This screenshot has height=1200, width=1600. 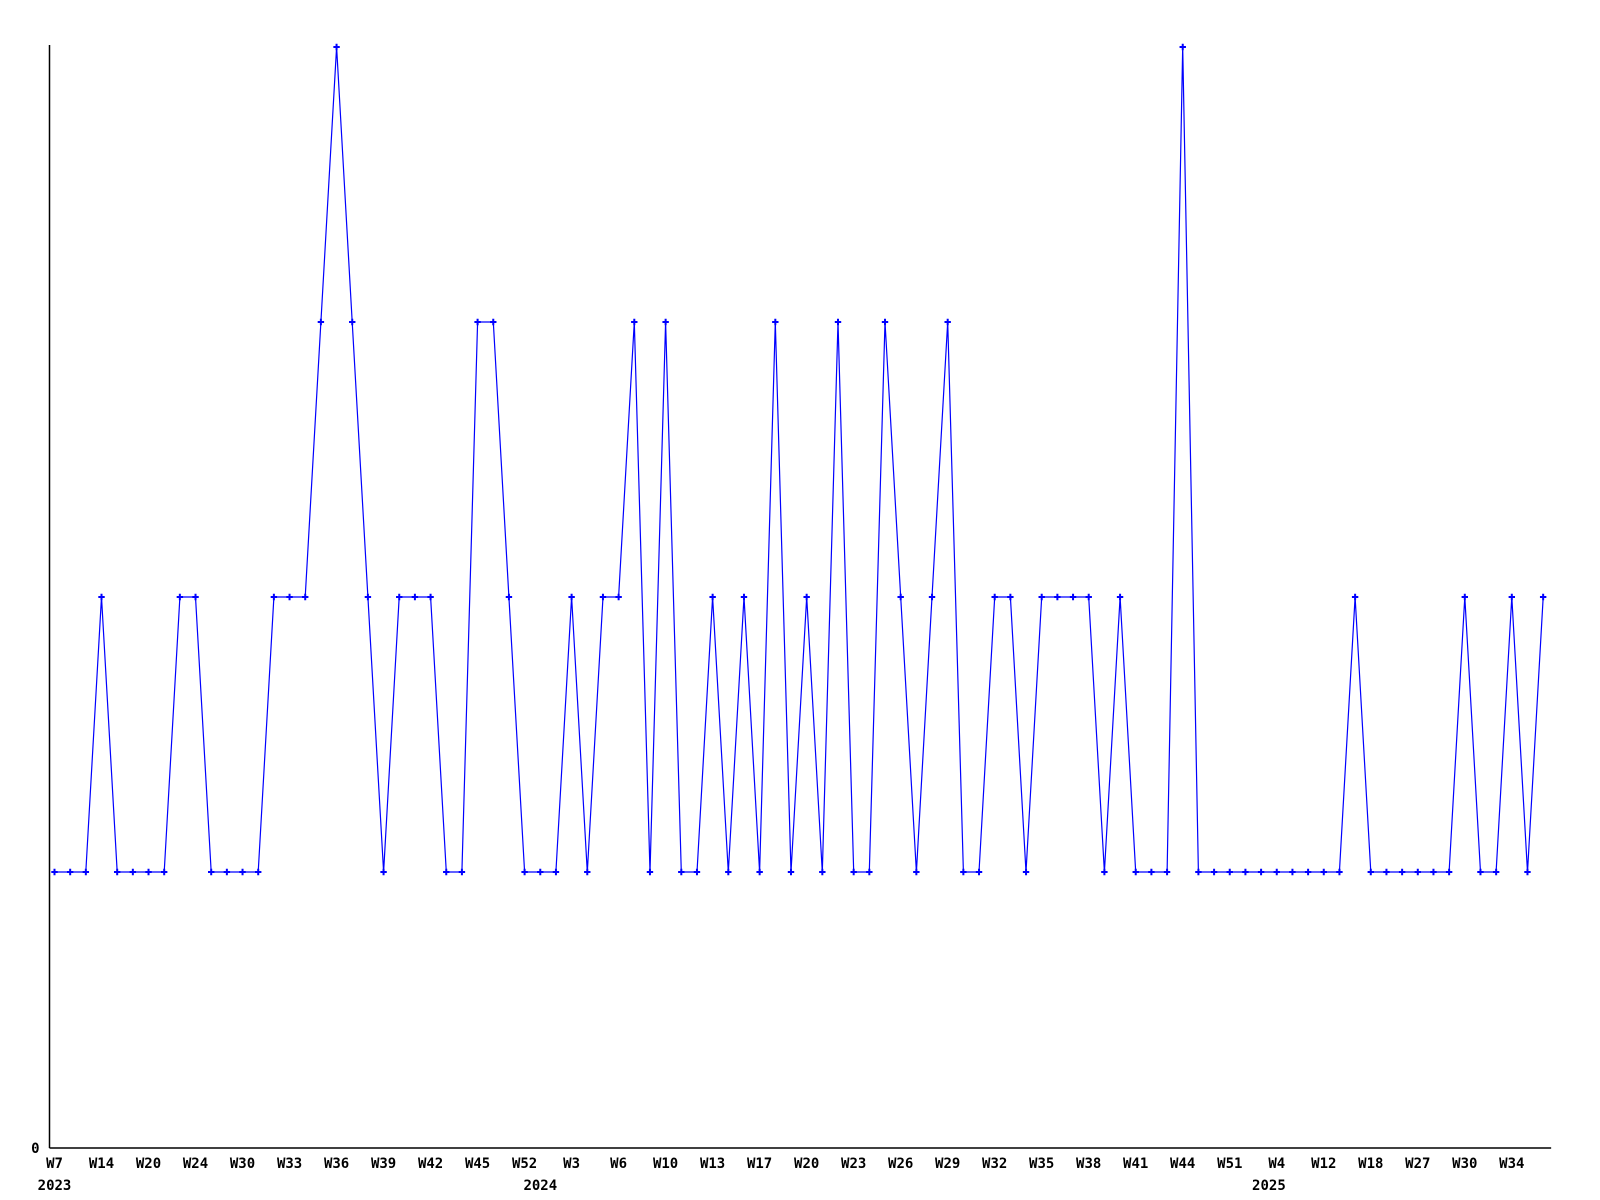 I want to click on y-origin-label: 0, so click(x=35, y=1149).